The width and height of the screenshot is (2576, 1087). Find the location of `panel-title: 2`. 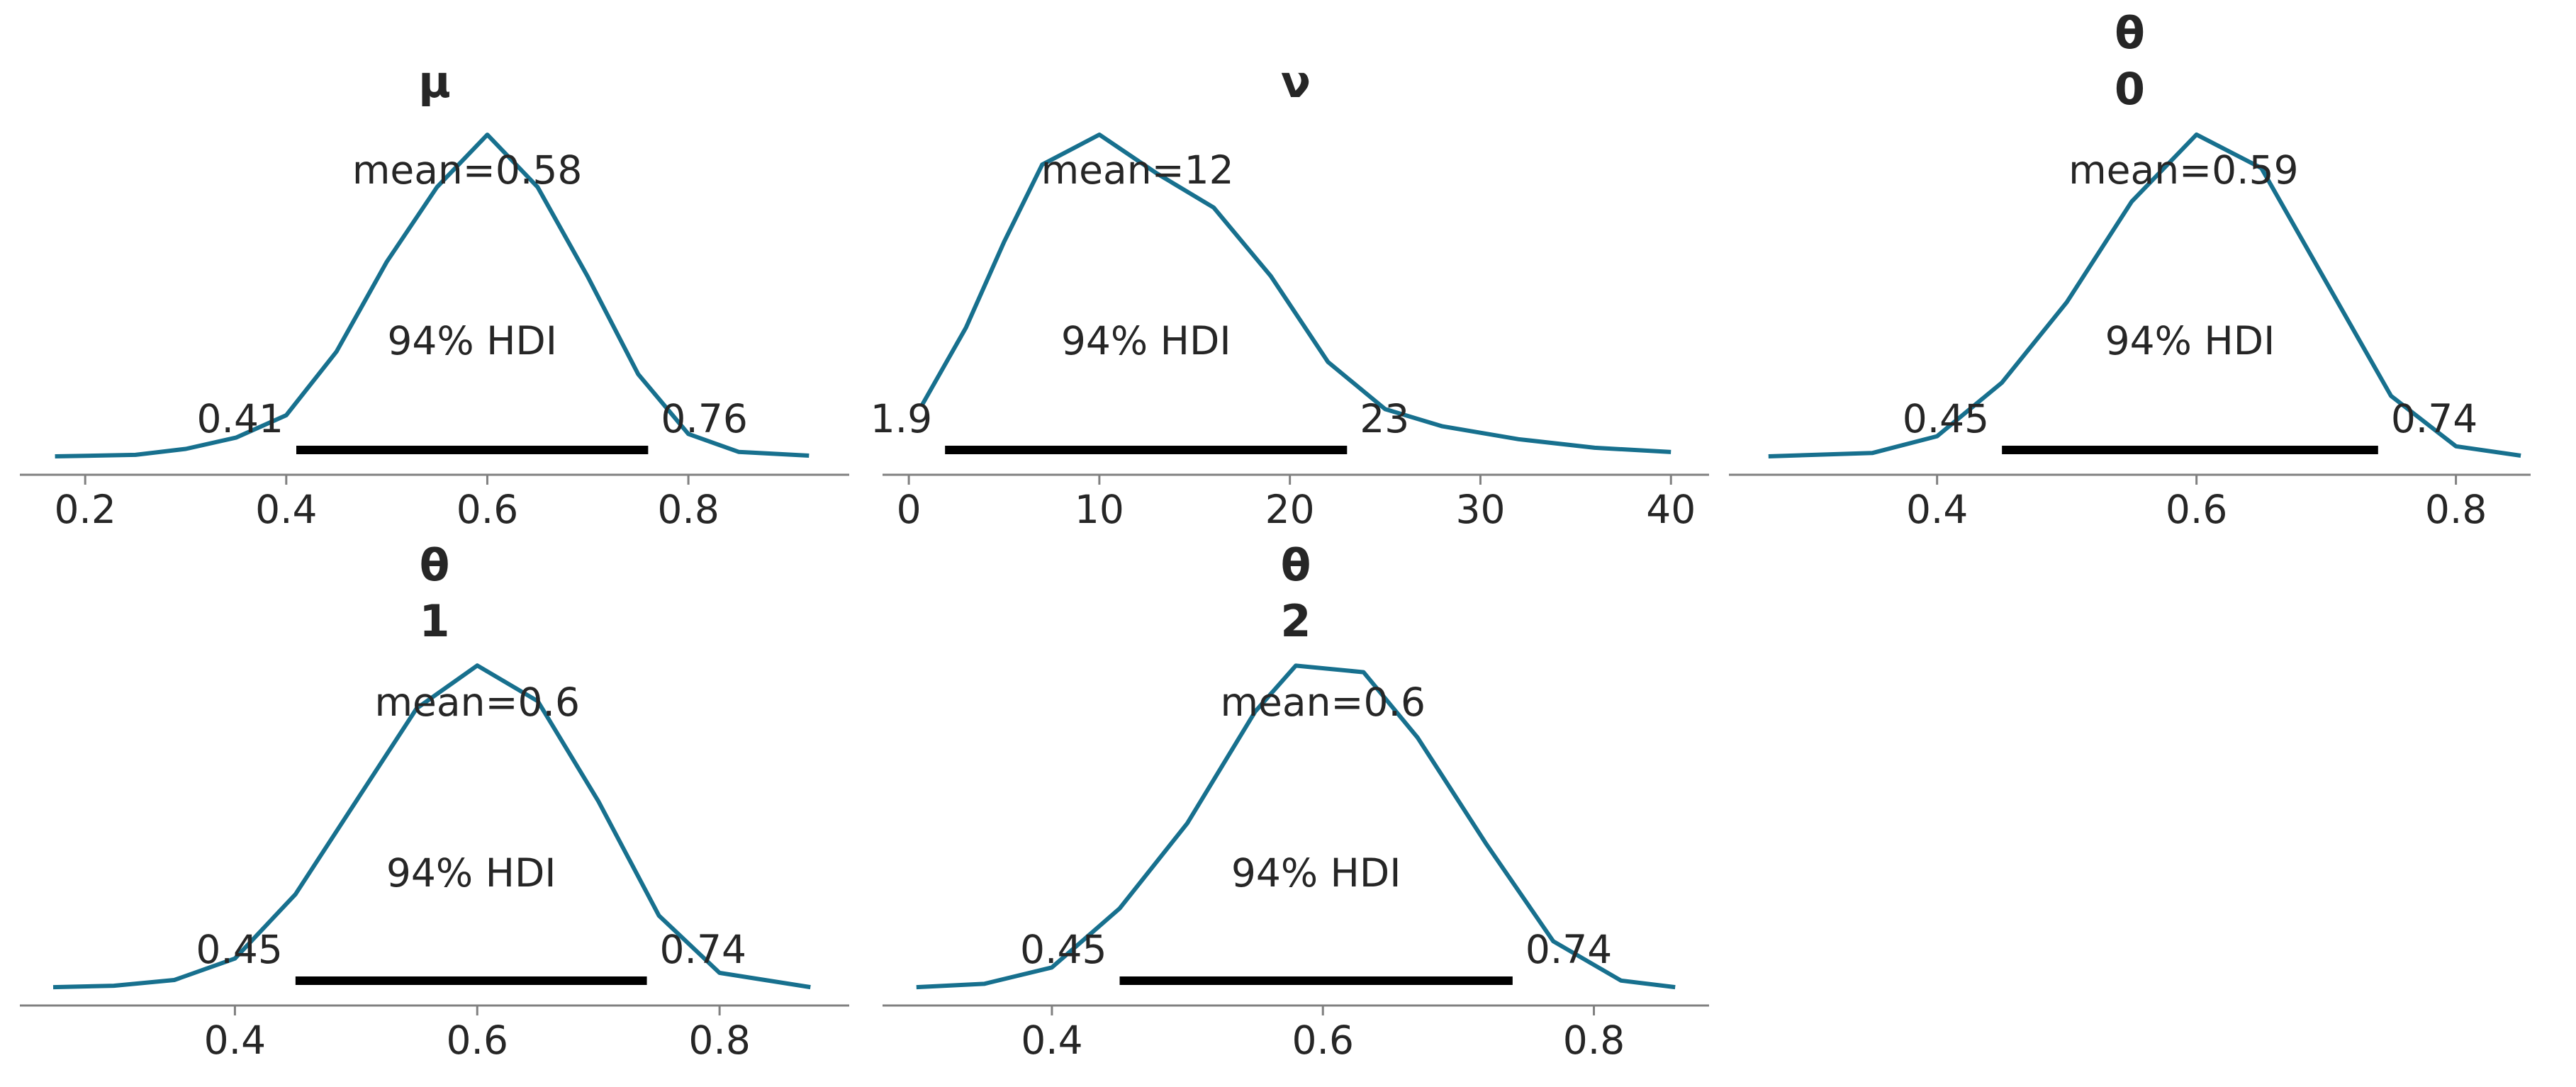

panel-title: 2 is located at coordinates (1296, 621).